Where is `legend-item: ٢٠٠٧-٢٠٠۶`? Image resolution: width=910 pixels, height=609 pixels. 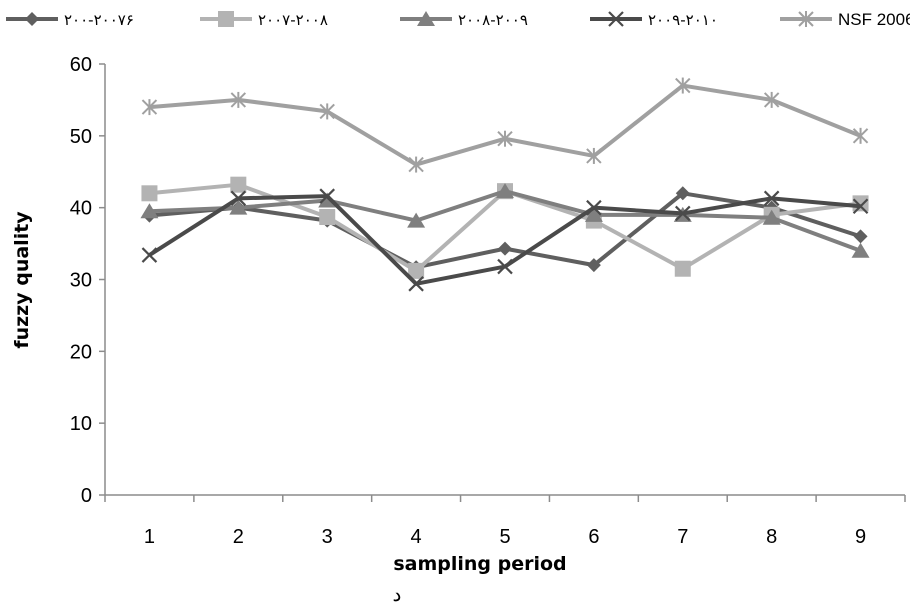
legend-item: ٢٠٠٧-٢٠٠۶ is located at coordinates (70, 20).